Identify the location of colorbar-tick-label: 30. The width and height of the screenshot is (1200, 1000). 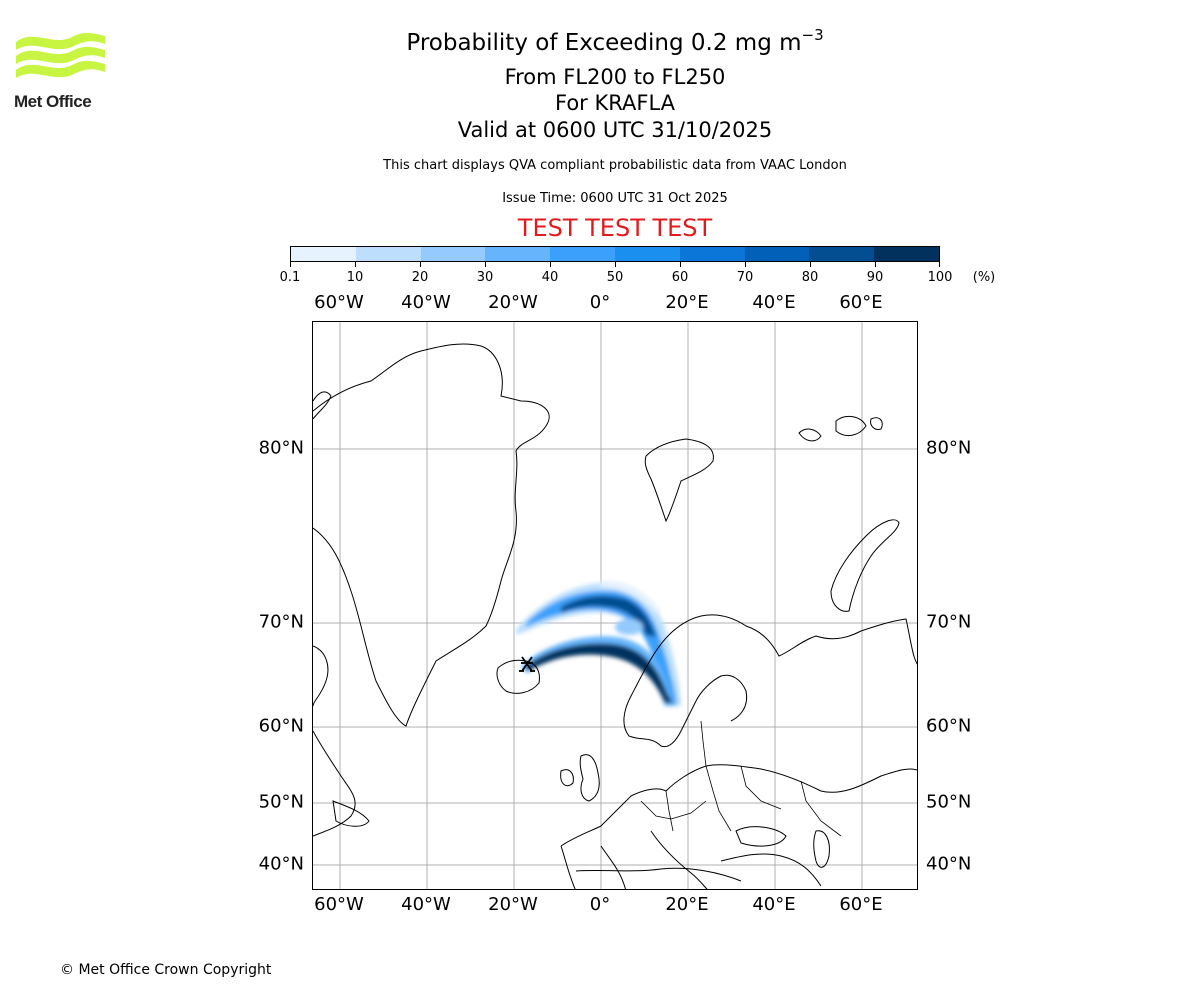
(485, 277).